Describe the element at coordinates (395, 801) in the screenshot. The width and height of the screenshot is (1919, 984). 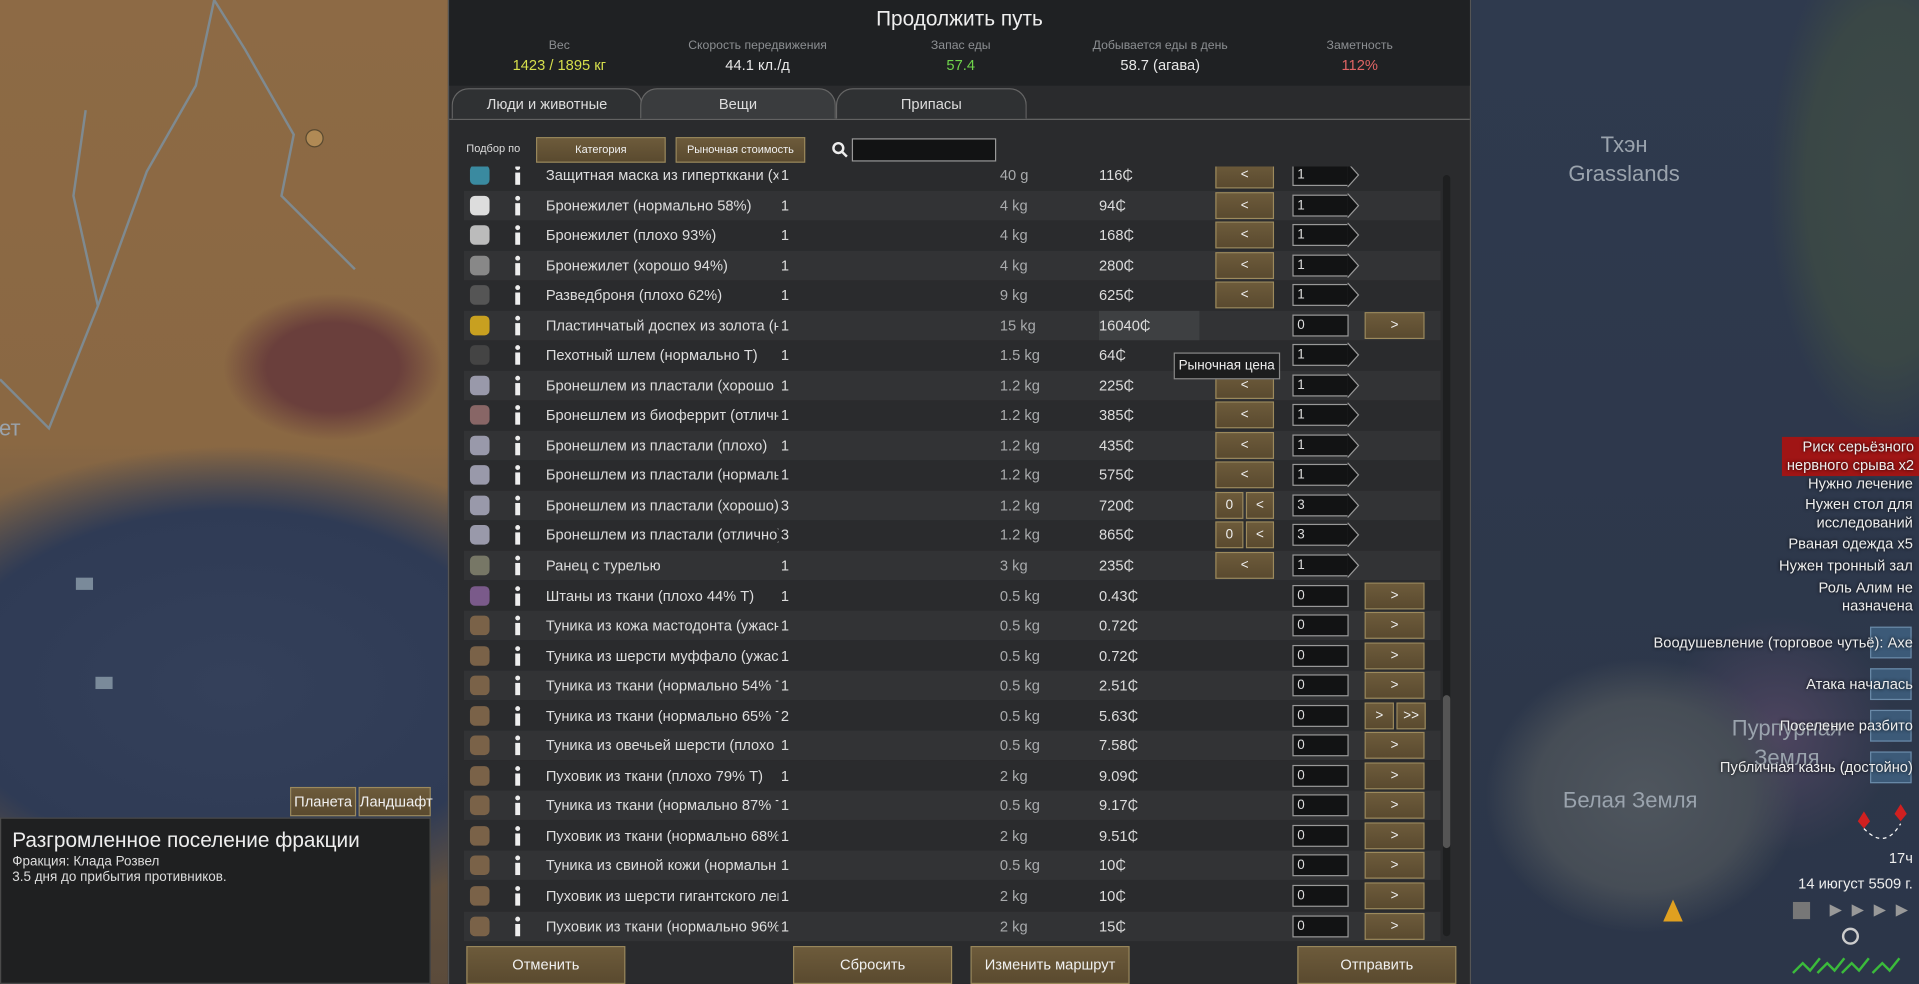
I see `map-tab-button: Ландшафт` at that location.